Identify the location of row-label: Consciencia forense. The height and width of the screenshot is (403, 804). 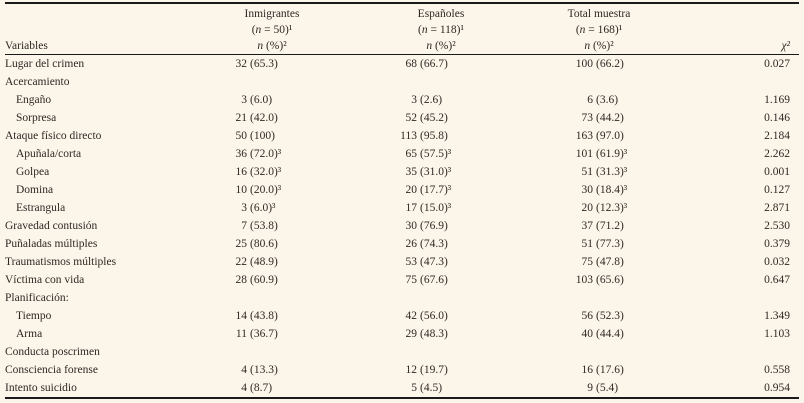
(51, 370).